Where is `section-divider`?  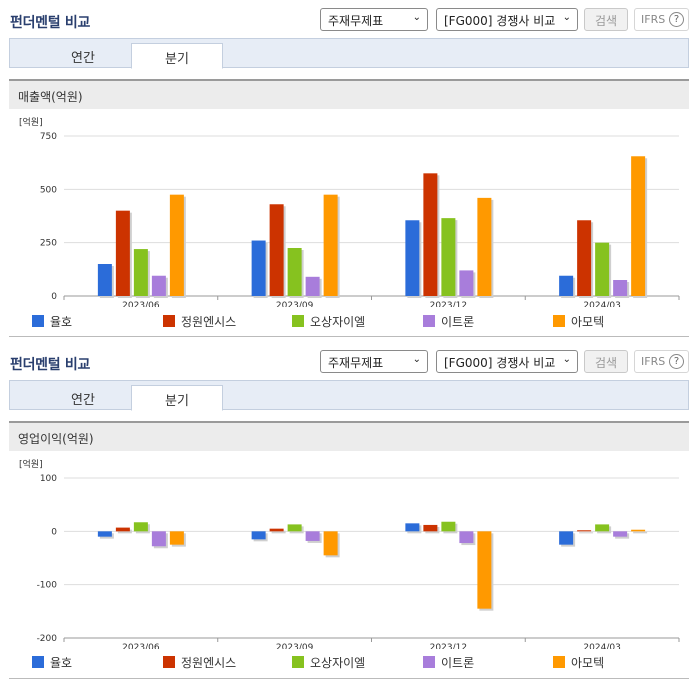 section-divider is located at coordinates (349, 678).